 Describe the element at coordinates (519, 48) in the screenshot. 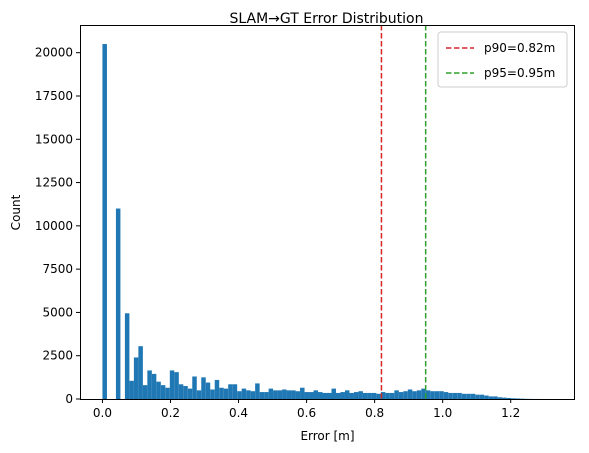

I see `legend-label-p90: p90=0.82m` at that location.